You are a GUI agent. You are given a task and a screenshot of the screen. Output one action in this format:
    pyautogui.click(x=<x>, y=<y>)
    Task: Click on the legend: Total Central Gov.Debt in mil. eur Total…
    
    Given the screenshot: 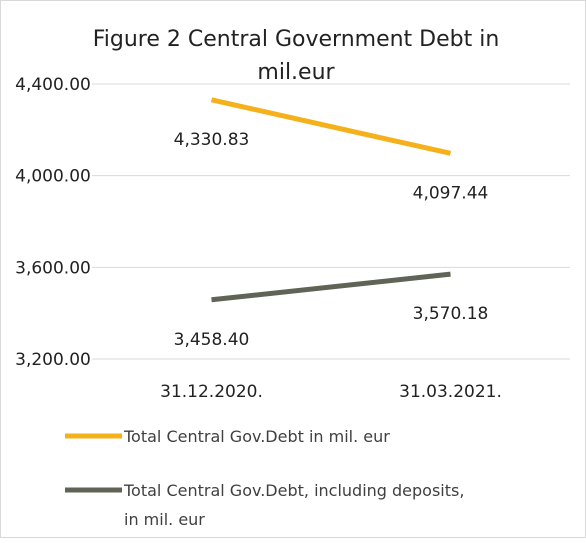 What is the action you would take?
    pyautogui.click(x=264, y=478)
    